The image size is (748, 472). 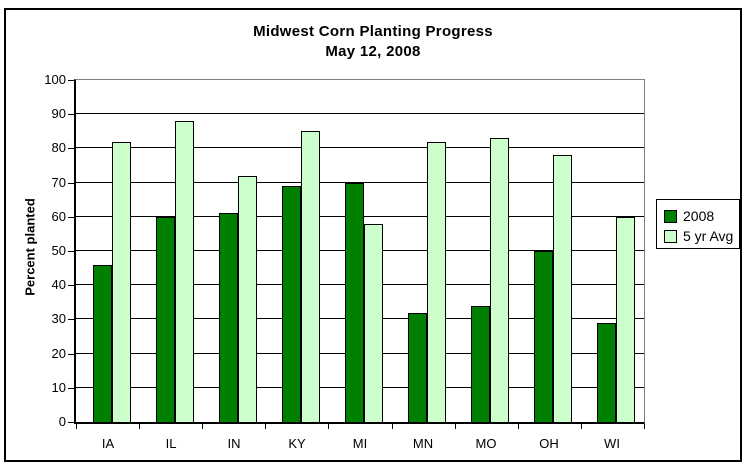 What do you see at coordinates (708, 236) in the screenshot?
I see `legend-label-5-yr-avg: 5 yr Avg` at bounding box center [708, 236].